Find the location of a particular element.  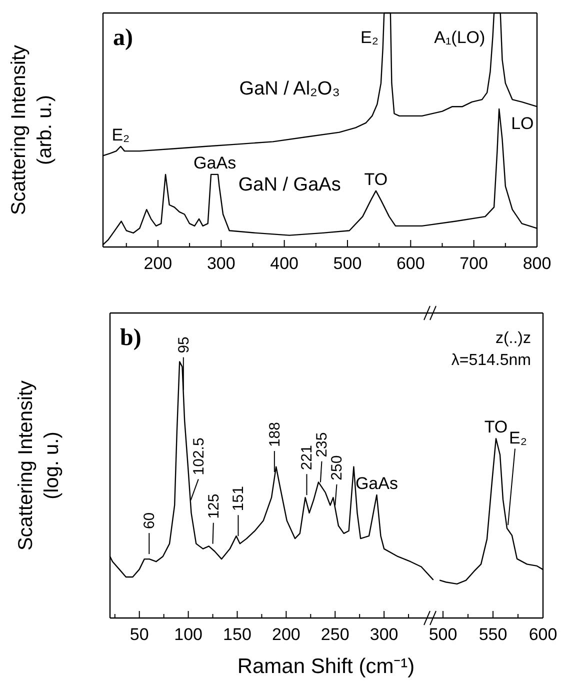

y-axis-title: Scattering Intensity (log. u.) is located at coordinates (39, 465).